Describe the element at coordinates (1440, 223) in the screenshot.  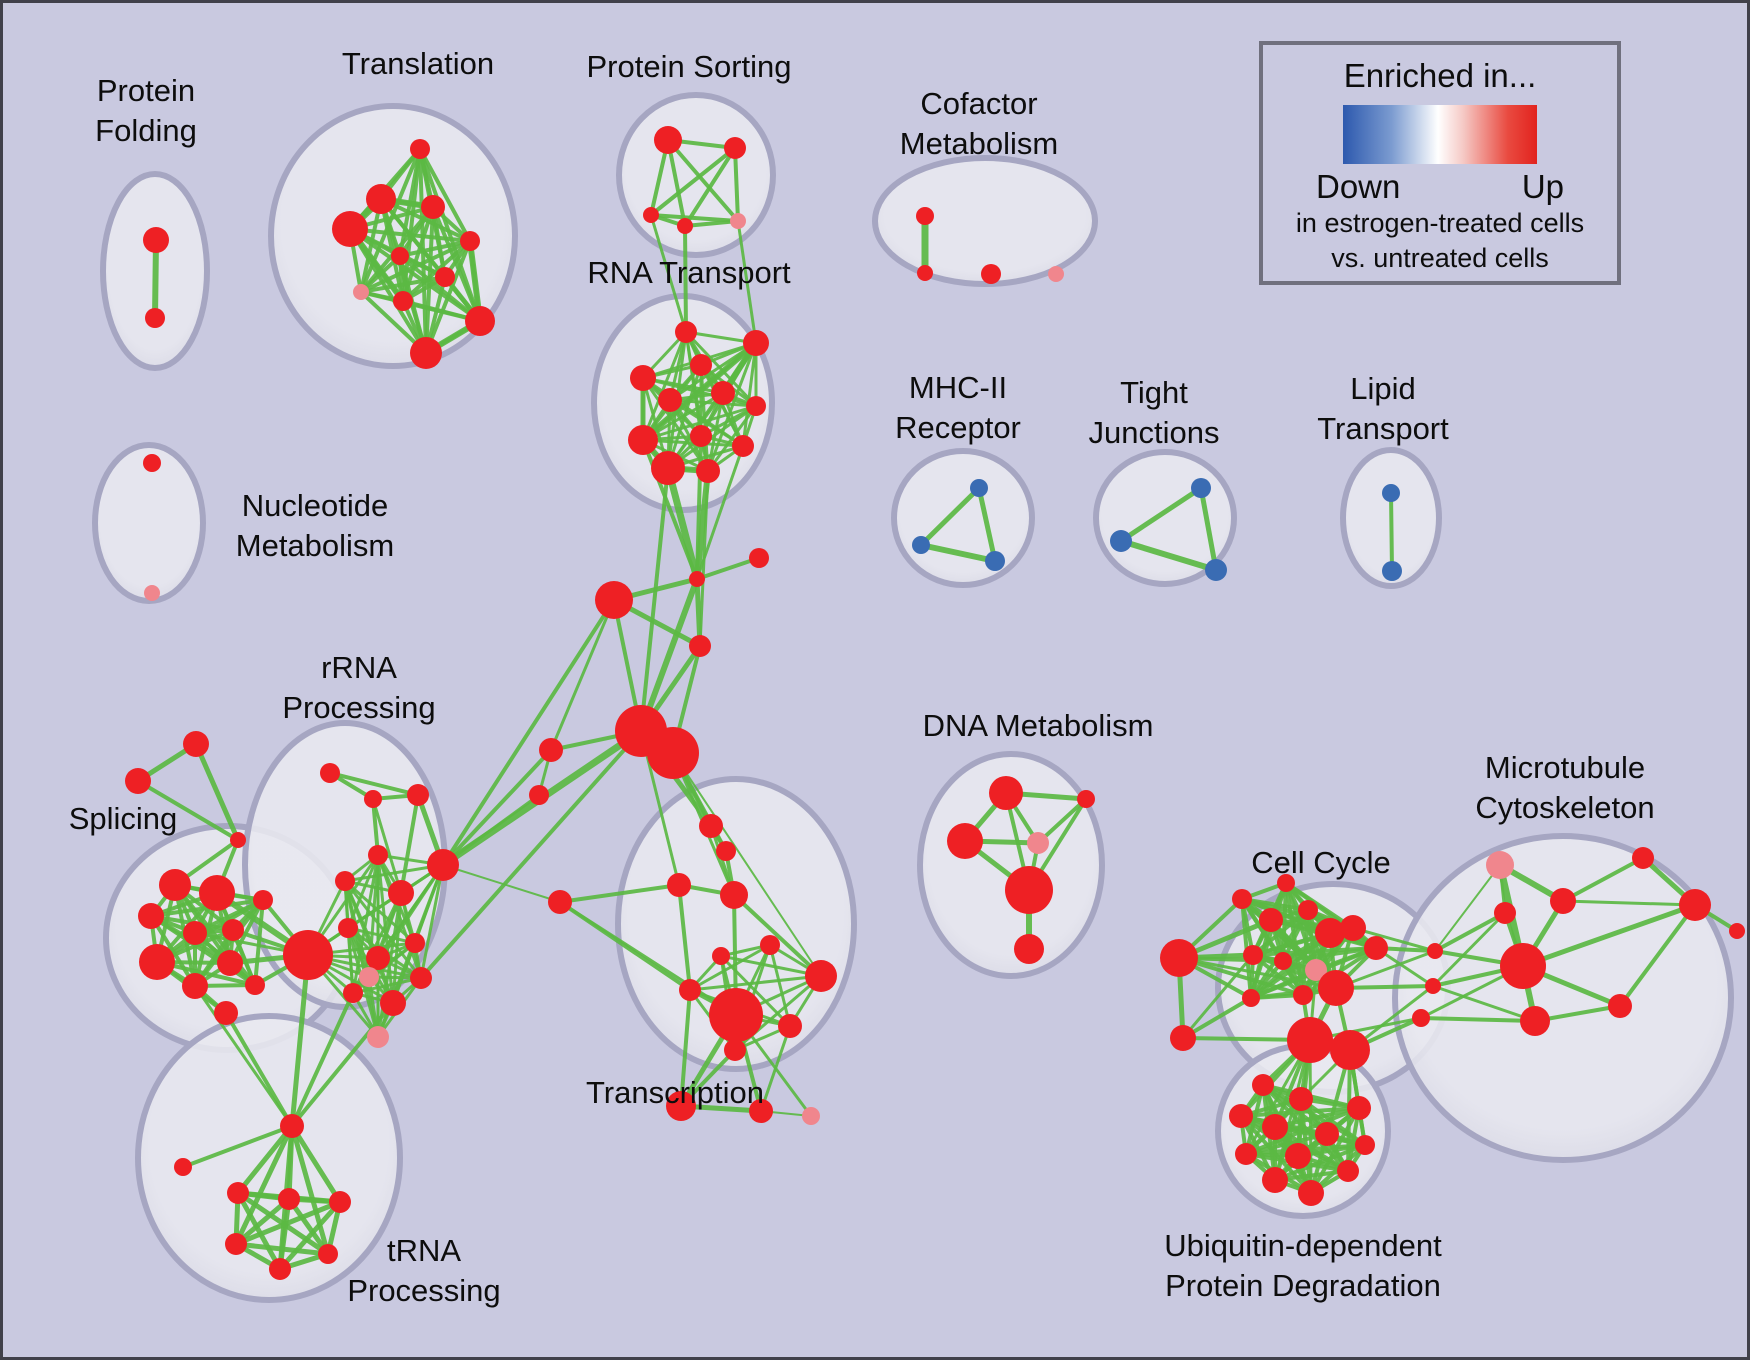
I see `legend-subtitle-line1: in estrogen-treated cells` at that location.